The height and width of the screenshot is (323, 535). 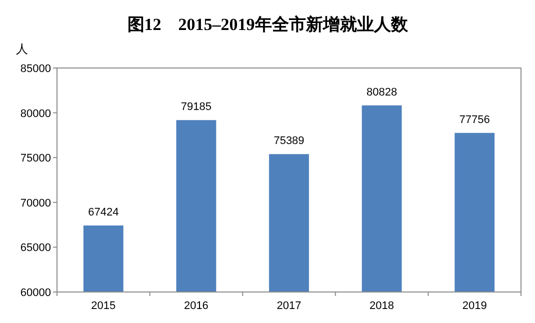 I want to click on y-tick-label: 70000, so click(x=35, y=203).